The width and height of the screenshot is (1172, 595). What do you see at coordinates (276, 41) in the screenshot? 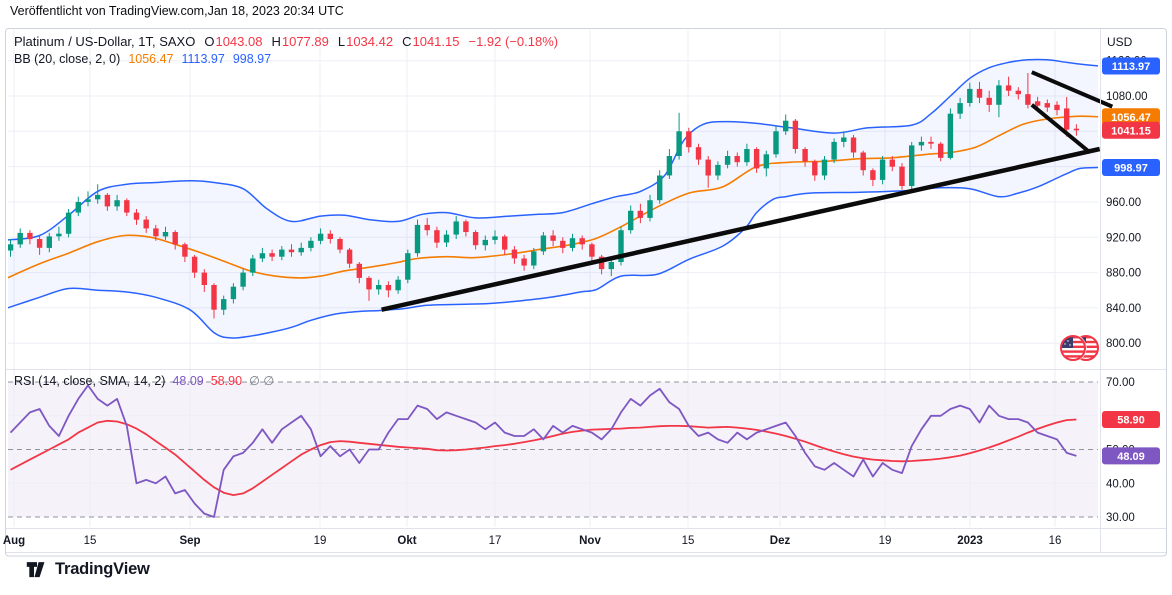
I see `high-key: H` at bounding box center [276, 41].